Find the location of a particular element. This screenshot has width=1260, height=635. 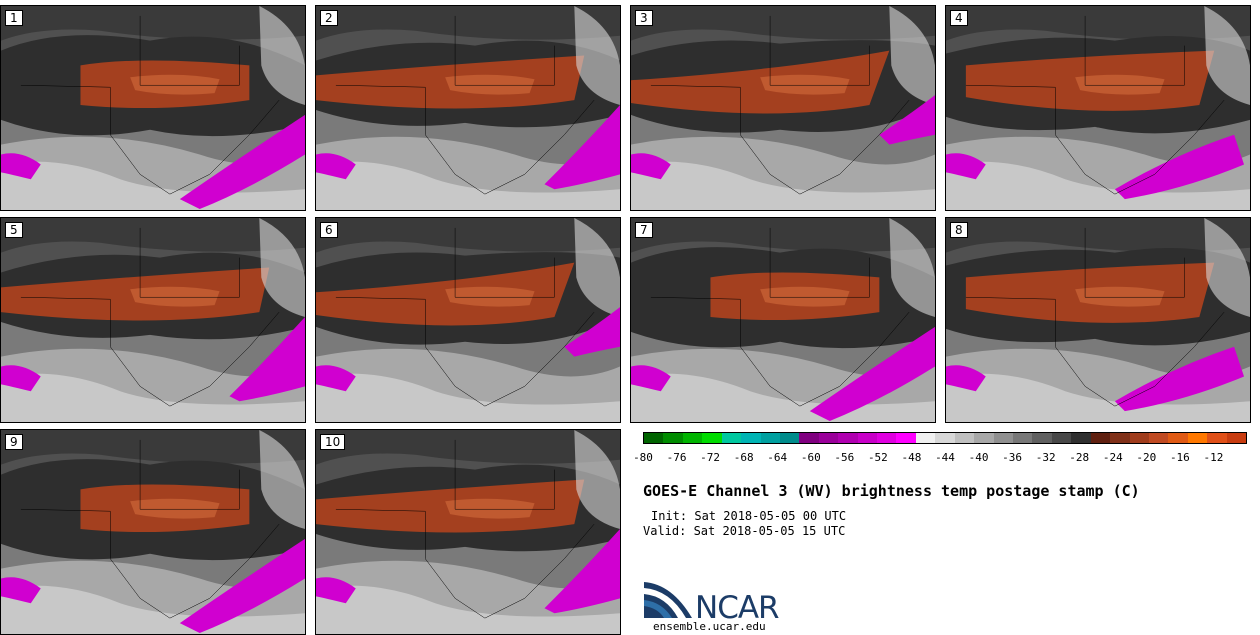

colorbar-tick-label: -32 is located at coordinates (1045, 457).